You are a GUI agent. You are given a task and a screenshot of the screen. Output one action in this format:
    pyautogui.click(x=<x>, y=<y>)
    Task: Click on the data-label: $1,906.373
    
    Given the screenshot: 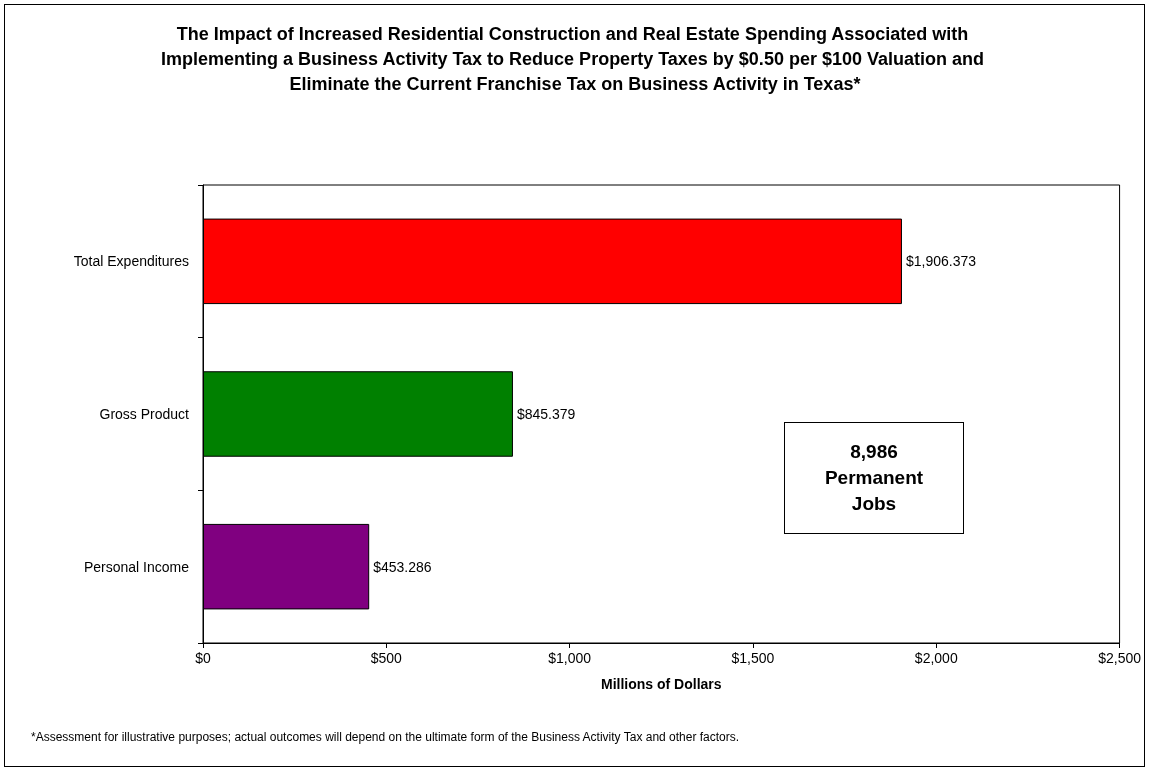 What is the action you would take?
    pyautogui.click(x=941, y=261)
    